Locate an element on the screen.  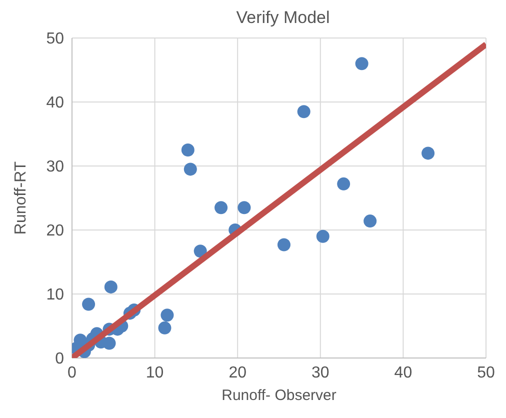
x-tick-label: 40 is located at coordinates (403, 373).